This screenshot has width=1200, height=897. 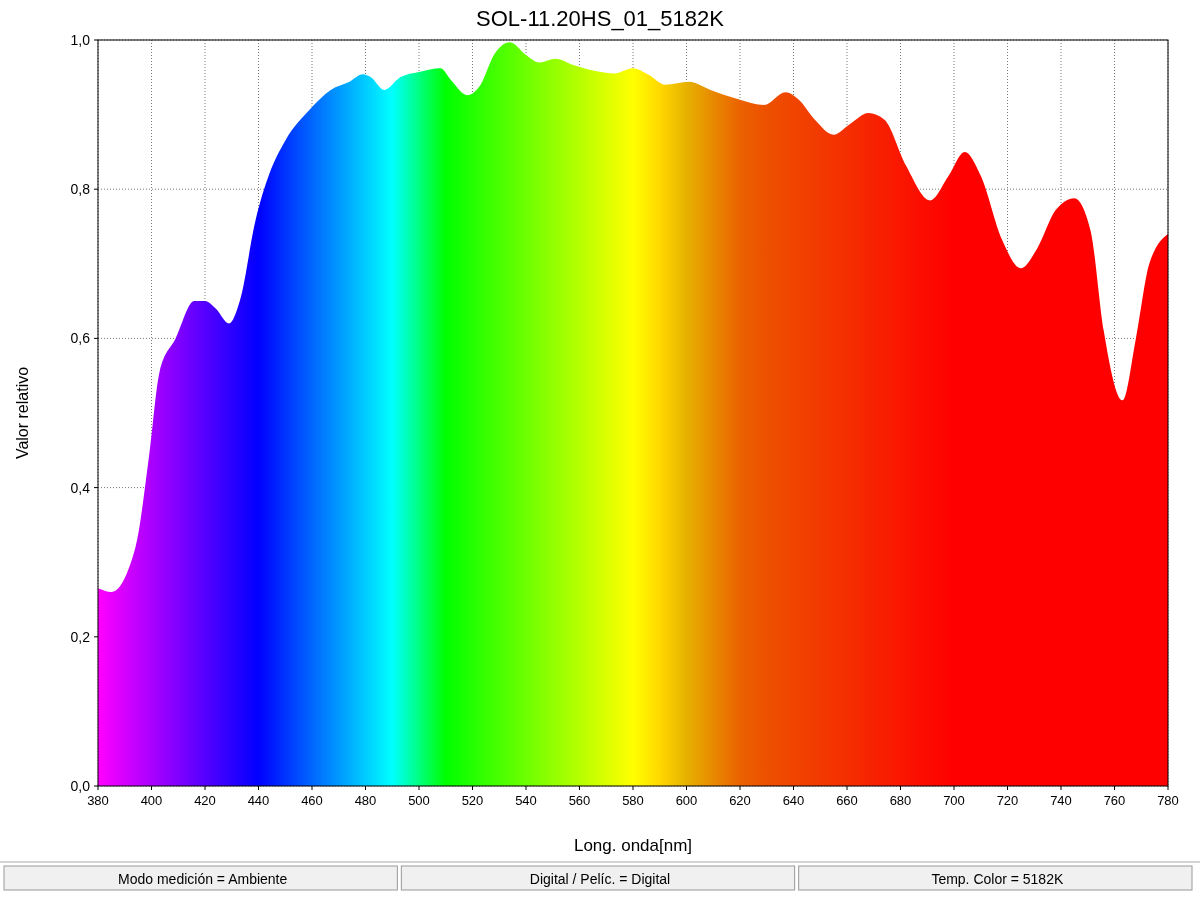 I want to click on x-tick-label: 580, so click(x=633, y=800).